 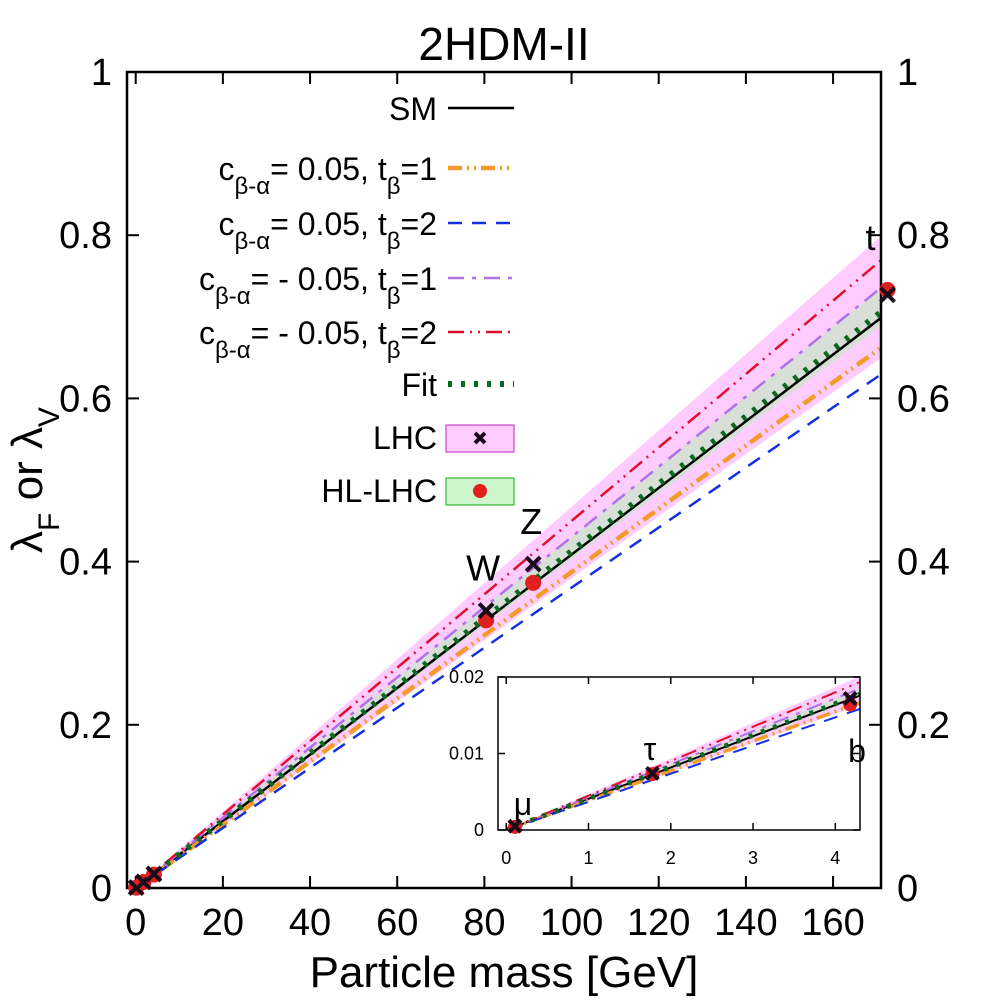 What do you see at coordinates (923, 563) in the screenshot?
I see `y-tick-label-right: 0.4` at bounding box center [923, 563].